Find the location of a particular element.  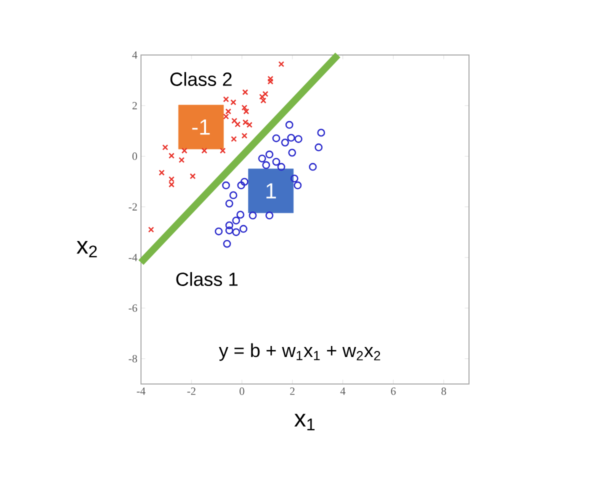

y-tick-label: -2 is located at coordinates (132, 206).